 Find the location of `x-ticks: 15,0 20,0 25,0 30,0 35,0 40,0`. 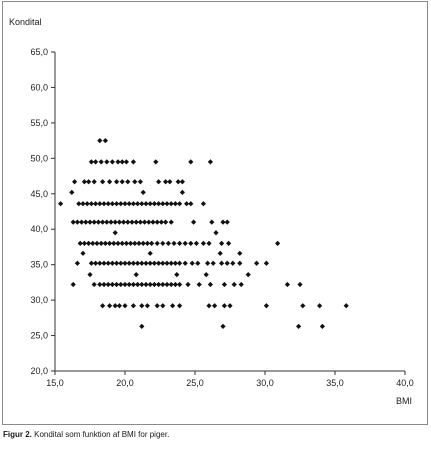

x-ticks: 15,0 20,0 25,0 30,0 35,0 40,0 is located at coordinates (230, 379).